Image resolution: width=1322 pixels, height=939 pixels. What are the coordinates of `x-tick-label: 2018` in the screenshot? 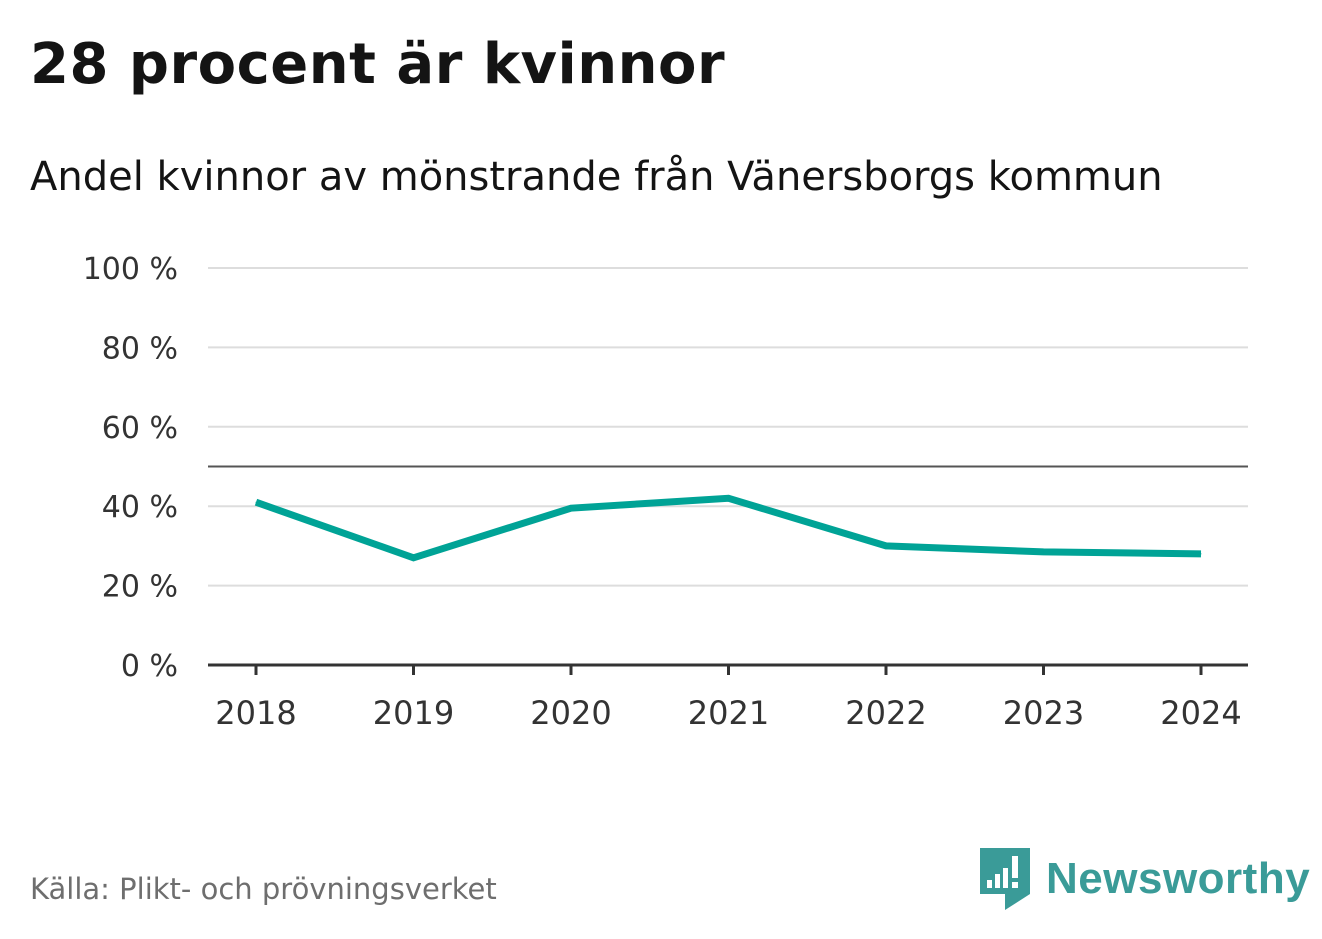 It's located at (255, 713).